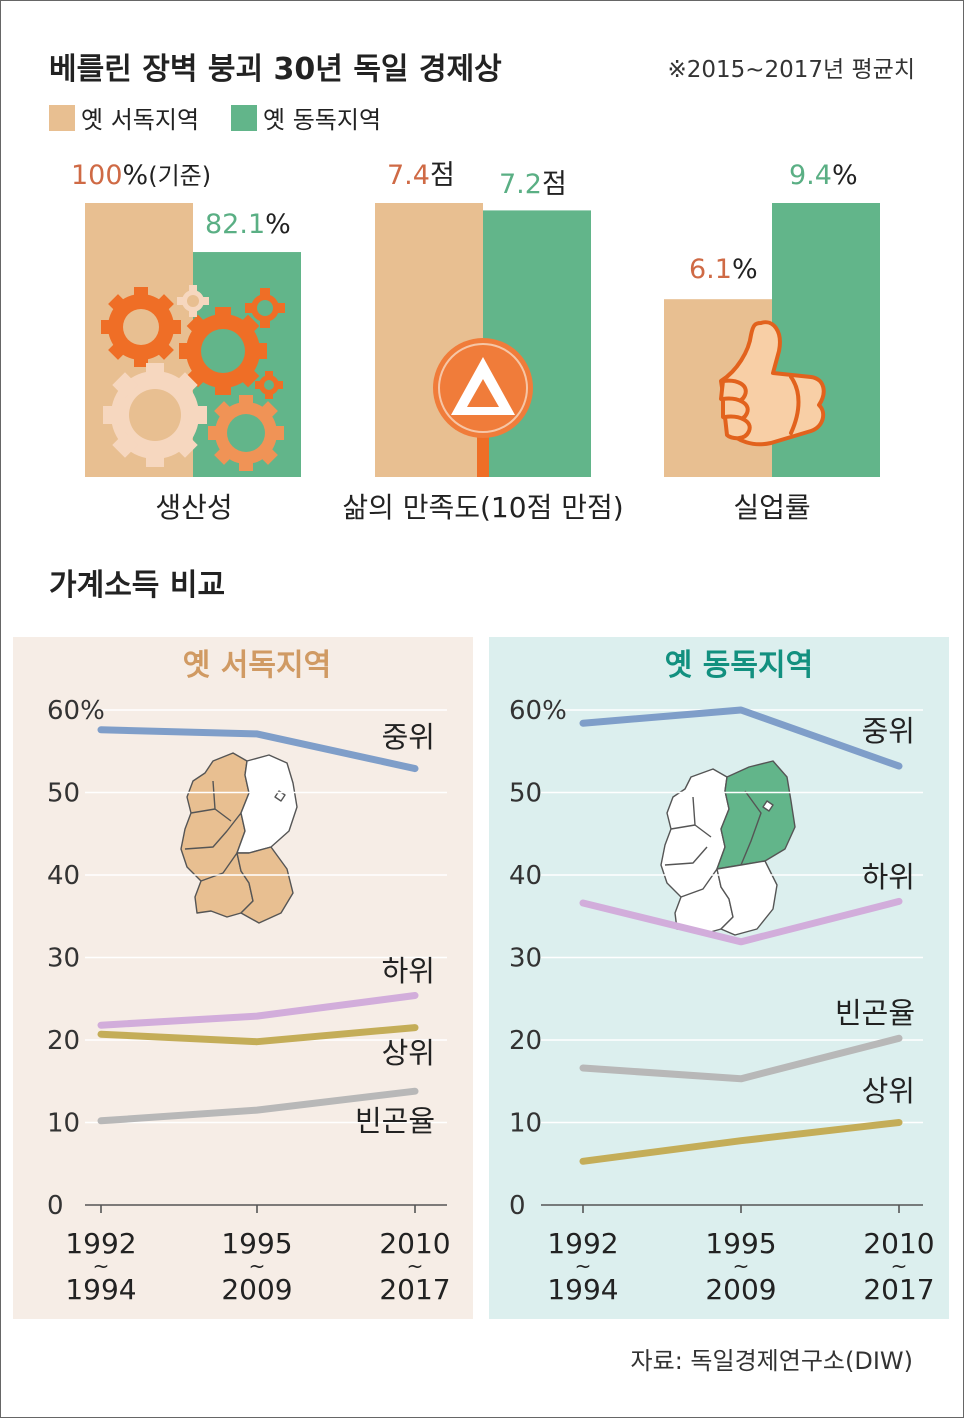 This screenshot has height=1421, width=964. Describe the element at coordinates (179, 176) in the screenshot. I see `value-suffix-productivity-west: (기준)` at that location.